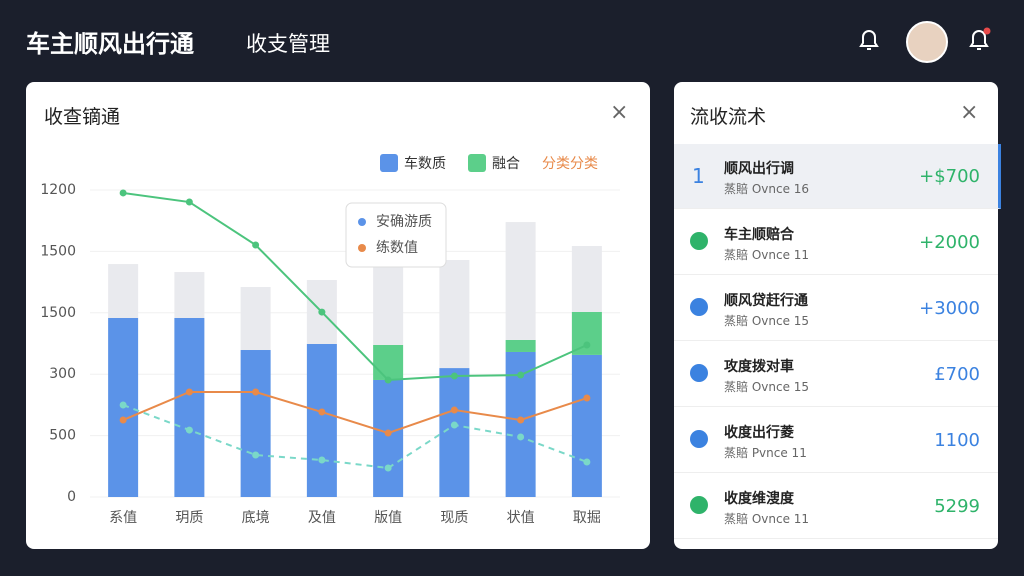 The height and width of the screenshot is (576, 1024). What do you see at coordinates (506, 164) in the screenshot?
I see `legend-label: 融合` at bounding box center [506, 164].